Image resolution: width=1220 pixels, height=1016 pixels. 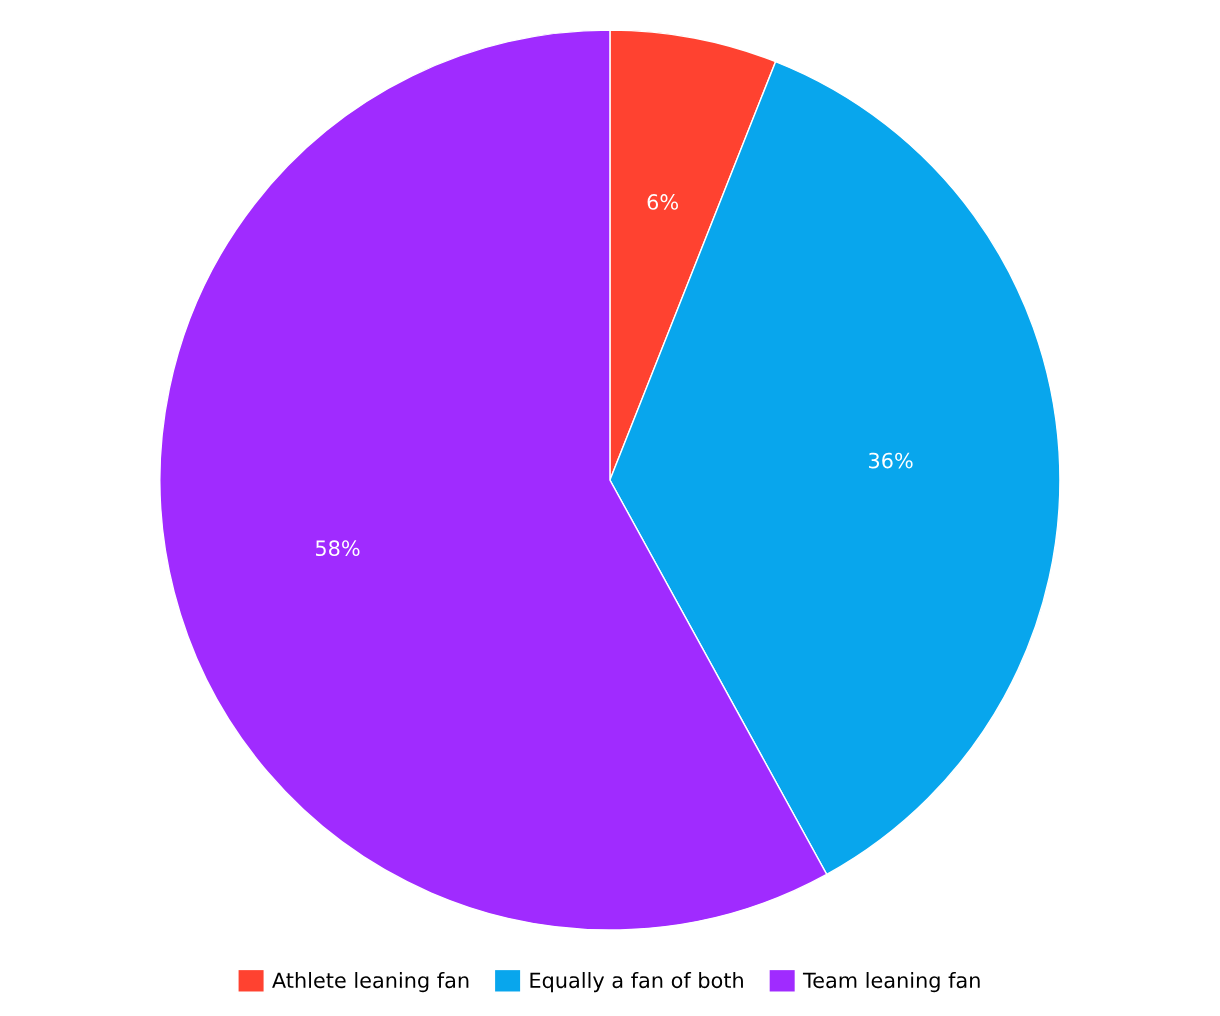 I want to click on legend-label: Team leaning fan, so click(x=891, y=982).